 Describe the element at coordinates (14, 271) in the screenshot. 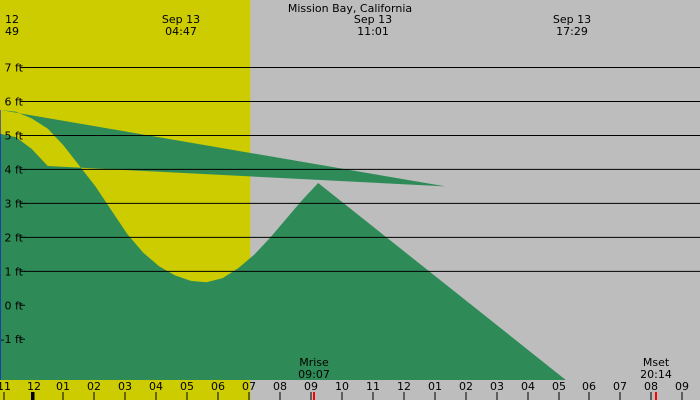

I see `y-tick-label-1: 1 ft` at that location.